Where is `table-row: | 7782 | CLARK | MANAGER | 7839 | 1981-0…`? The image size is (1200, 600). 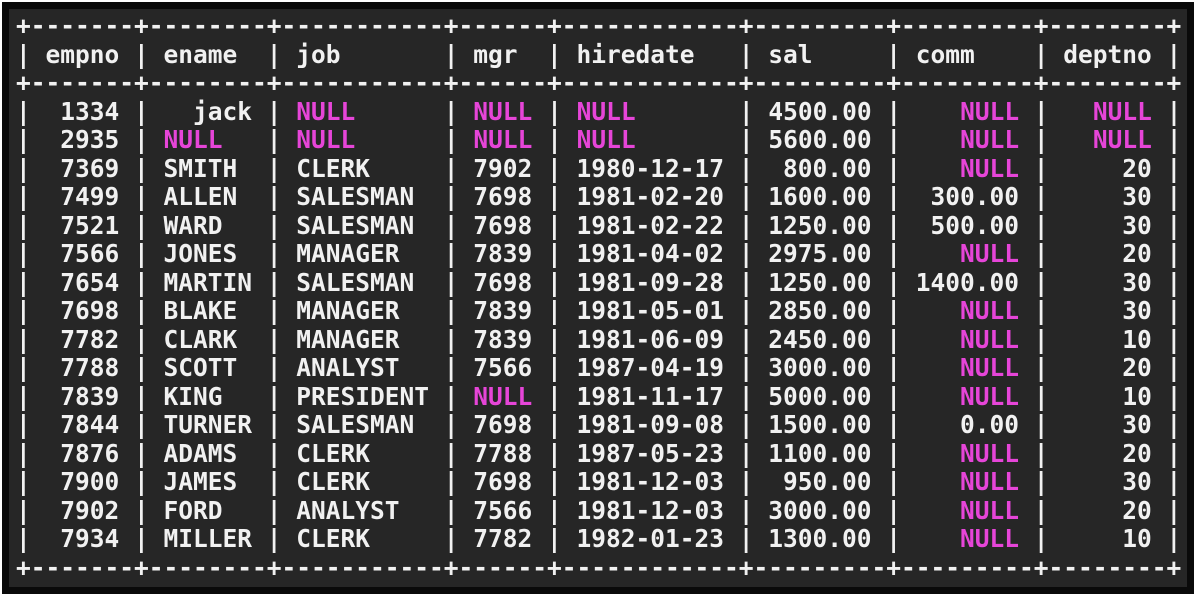 table-row: | 7782 | CLARK | MANAGER | 7839 | 1981-0… is located at coordinates (599, 339).